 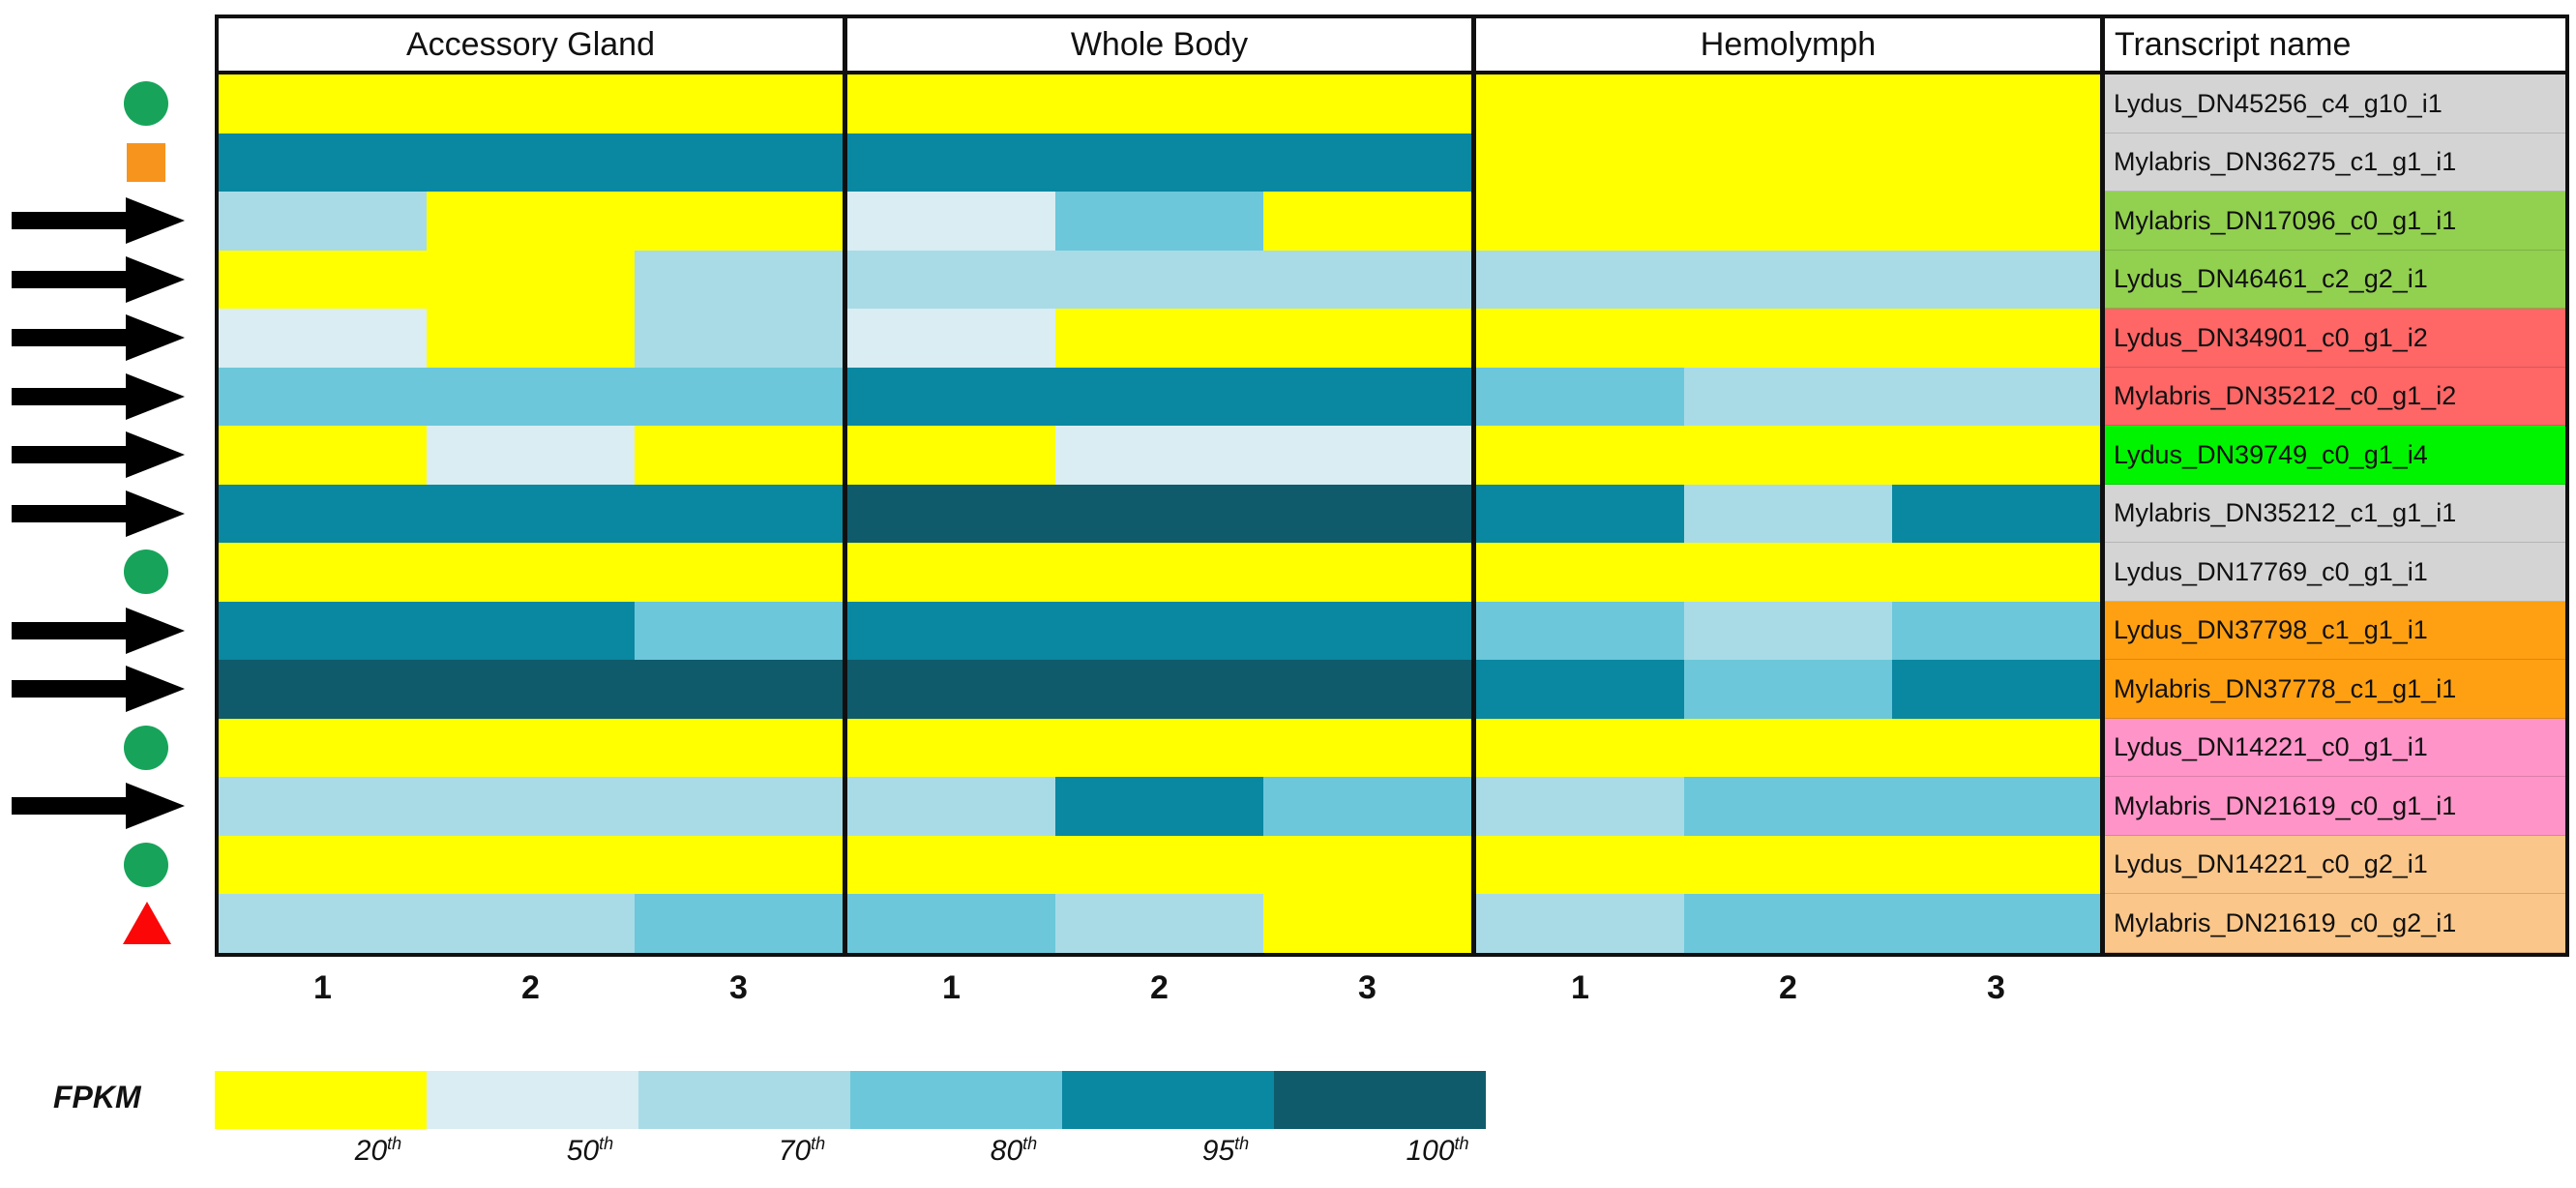 I want to click on group-header-whole-body: Whole Body, so click(x=1159, y=44).